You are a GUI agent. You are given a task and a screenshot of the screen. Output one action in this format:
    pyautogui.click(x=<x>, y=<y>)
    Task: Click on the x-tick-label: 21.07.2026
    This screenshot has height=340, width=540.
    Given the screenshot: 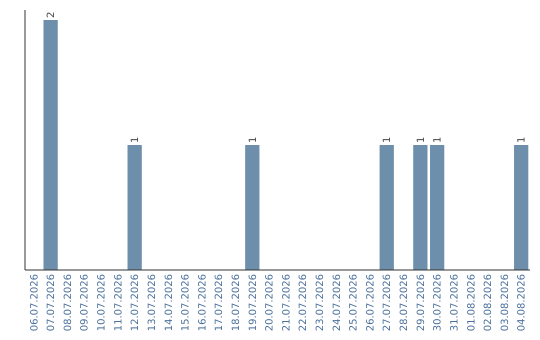 What is the action you would take?
    pyautogui.click(x=286, y=303)
    